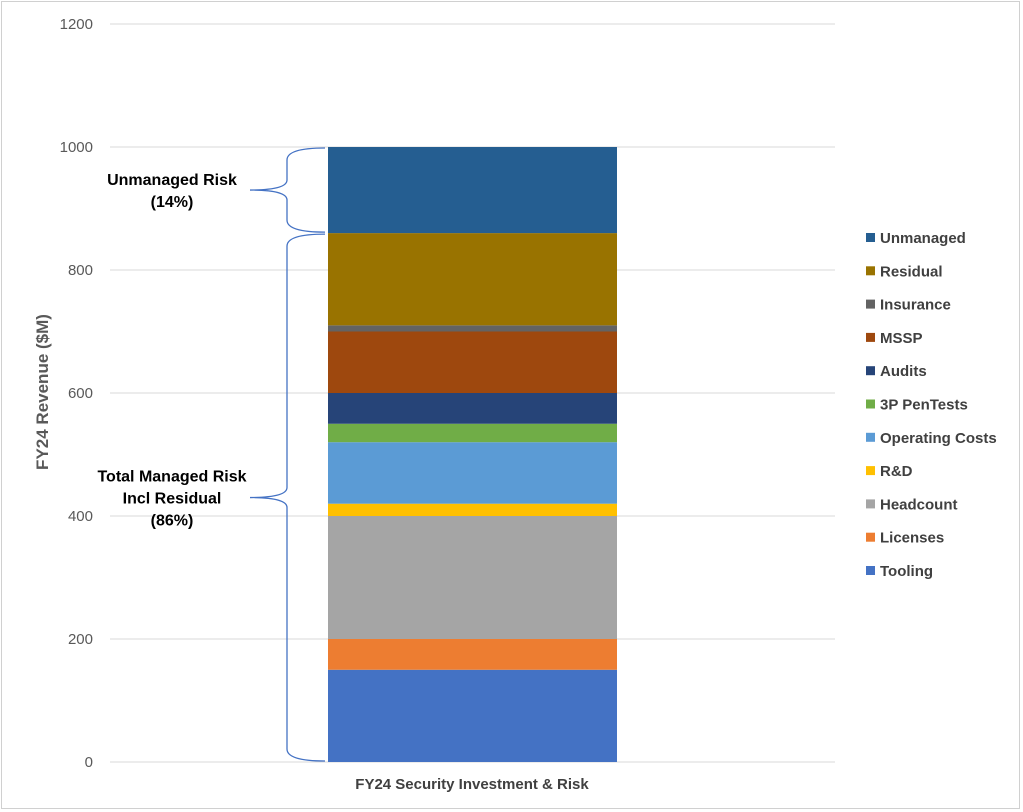 The image size is (1023, 812). What do you see at coordinates (80, 639) in the screenshot?
I see `y-tick-label: 200` at bounding box center [80, 639].